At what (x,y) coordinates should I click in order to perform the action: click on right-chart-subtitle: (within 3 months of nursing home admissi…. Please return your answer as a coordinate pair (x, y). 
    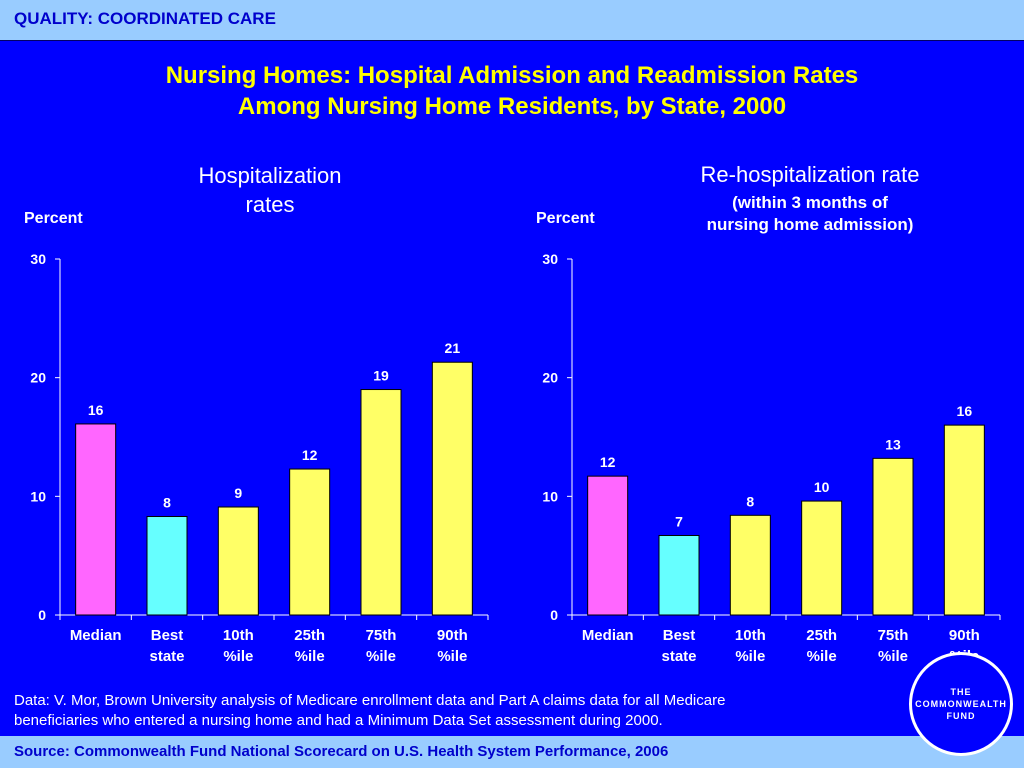
    Looking at the image, I should click on (810, 214).